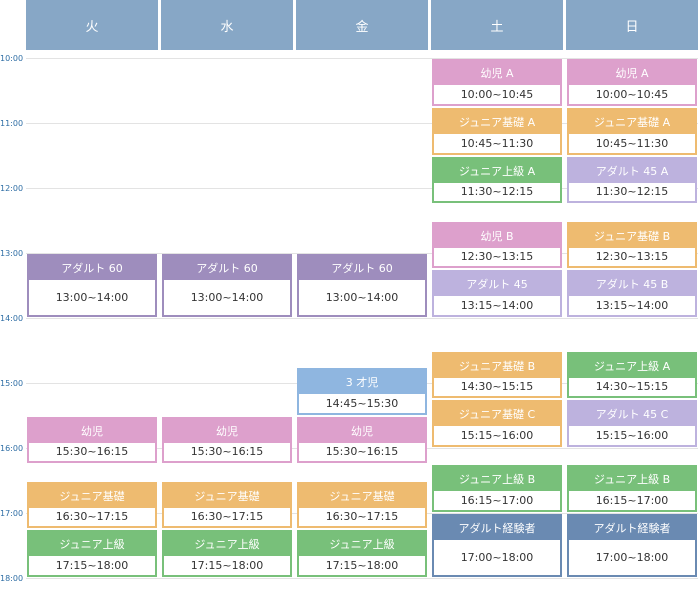  I want to click on day-header: 日, so click(632, 25).